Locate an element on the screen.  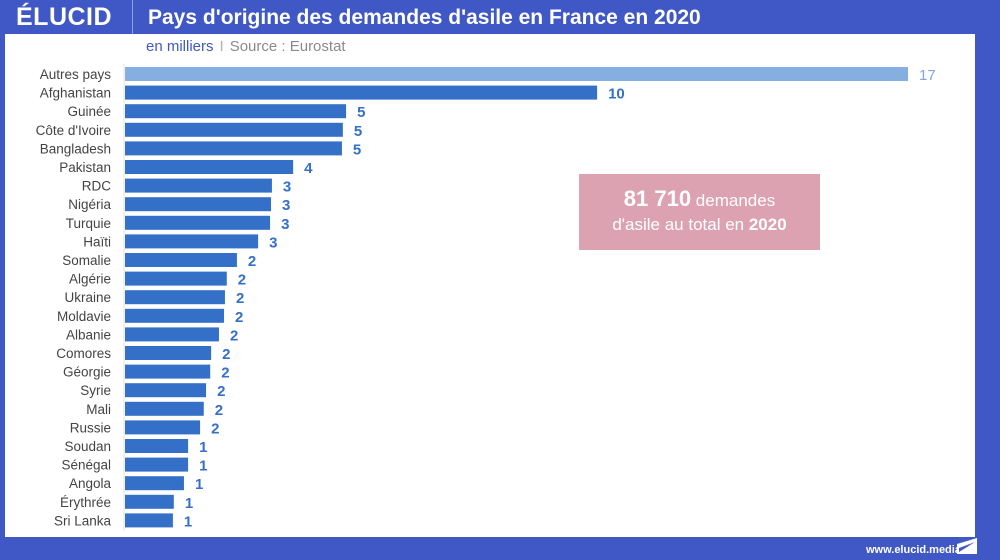
category-label: Pakistan is located at coordinates (85, 167).